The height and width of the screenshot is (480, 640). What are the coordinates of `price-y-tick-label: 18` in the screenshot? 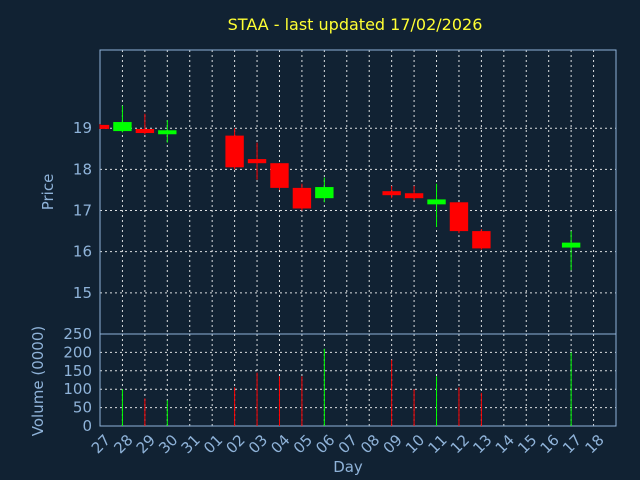 It's located at (82, 169).